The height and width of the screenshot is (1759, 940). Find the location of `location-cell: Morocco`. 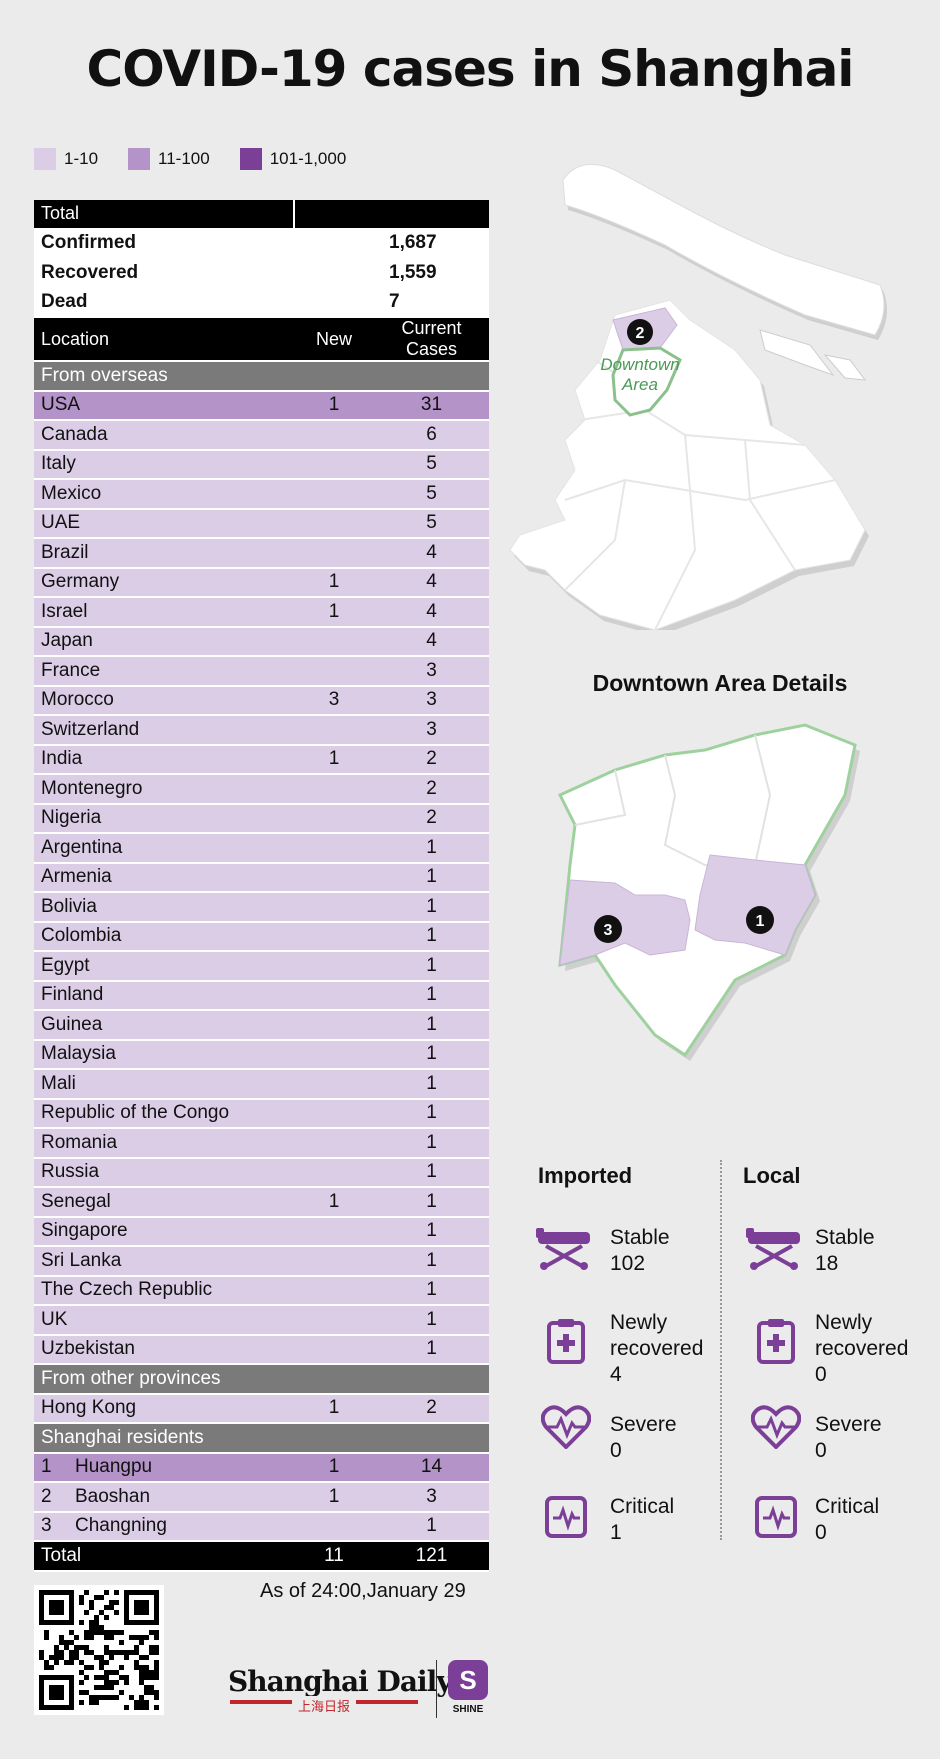

location-cell: Morocco is located at coordinates (164, 700).